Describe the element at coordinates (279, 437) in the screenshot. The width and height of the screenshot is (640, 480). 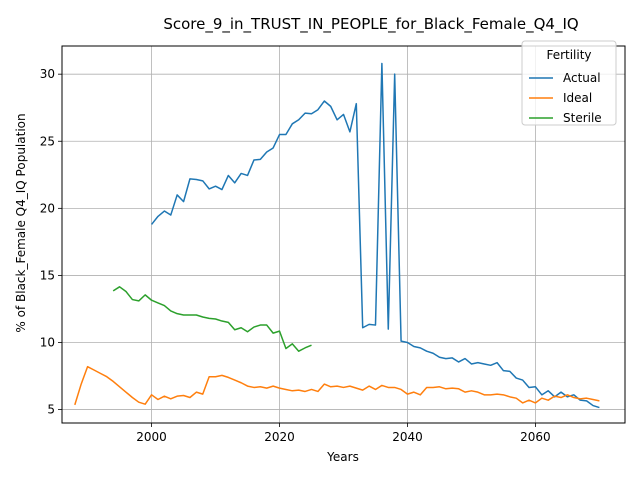
I see `x-tick-label: 2020` at that location.